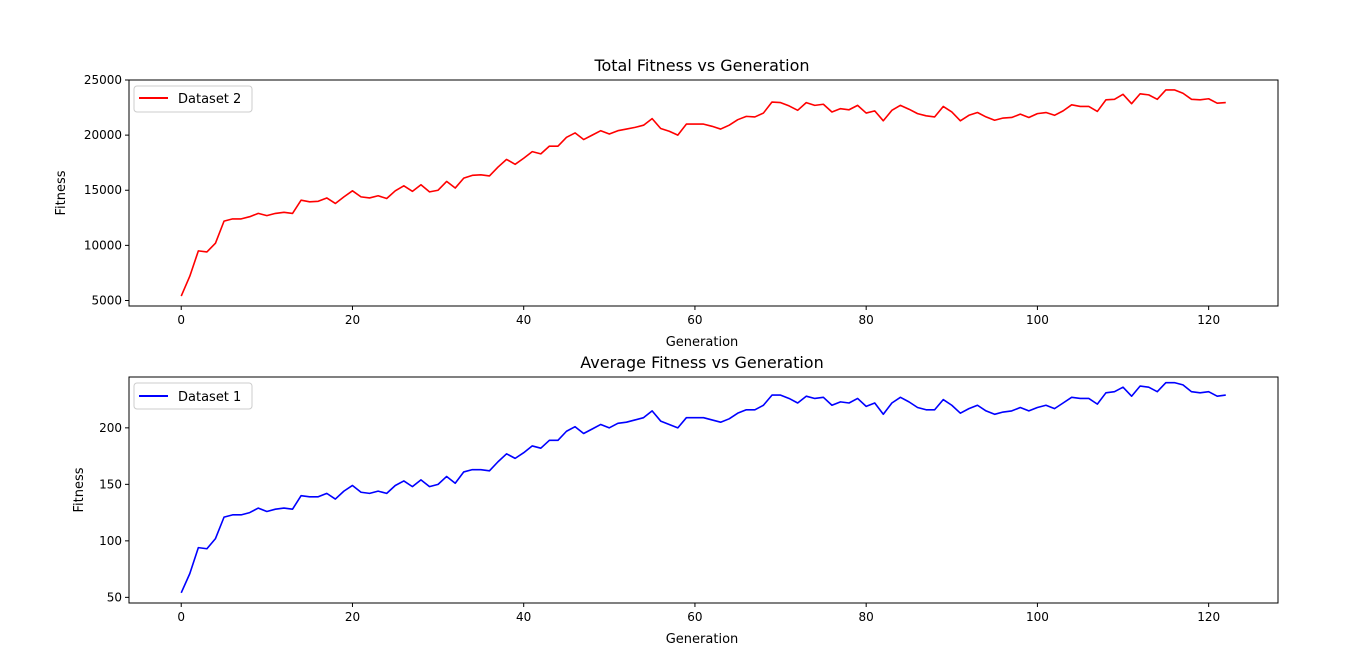  Describe the element at coordinates (103, 135) in the screenshot. I see `y-tick-label: 20000` at that location.